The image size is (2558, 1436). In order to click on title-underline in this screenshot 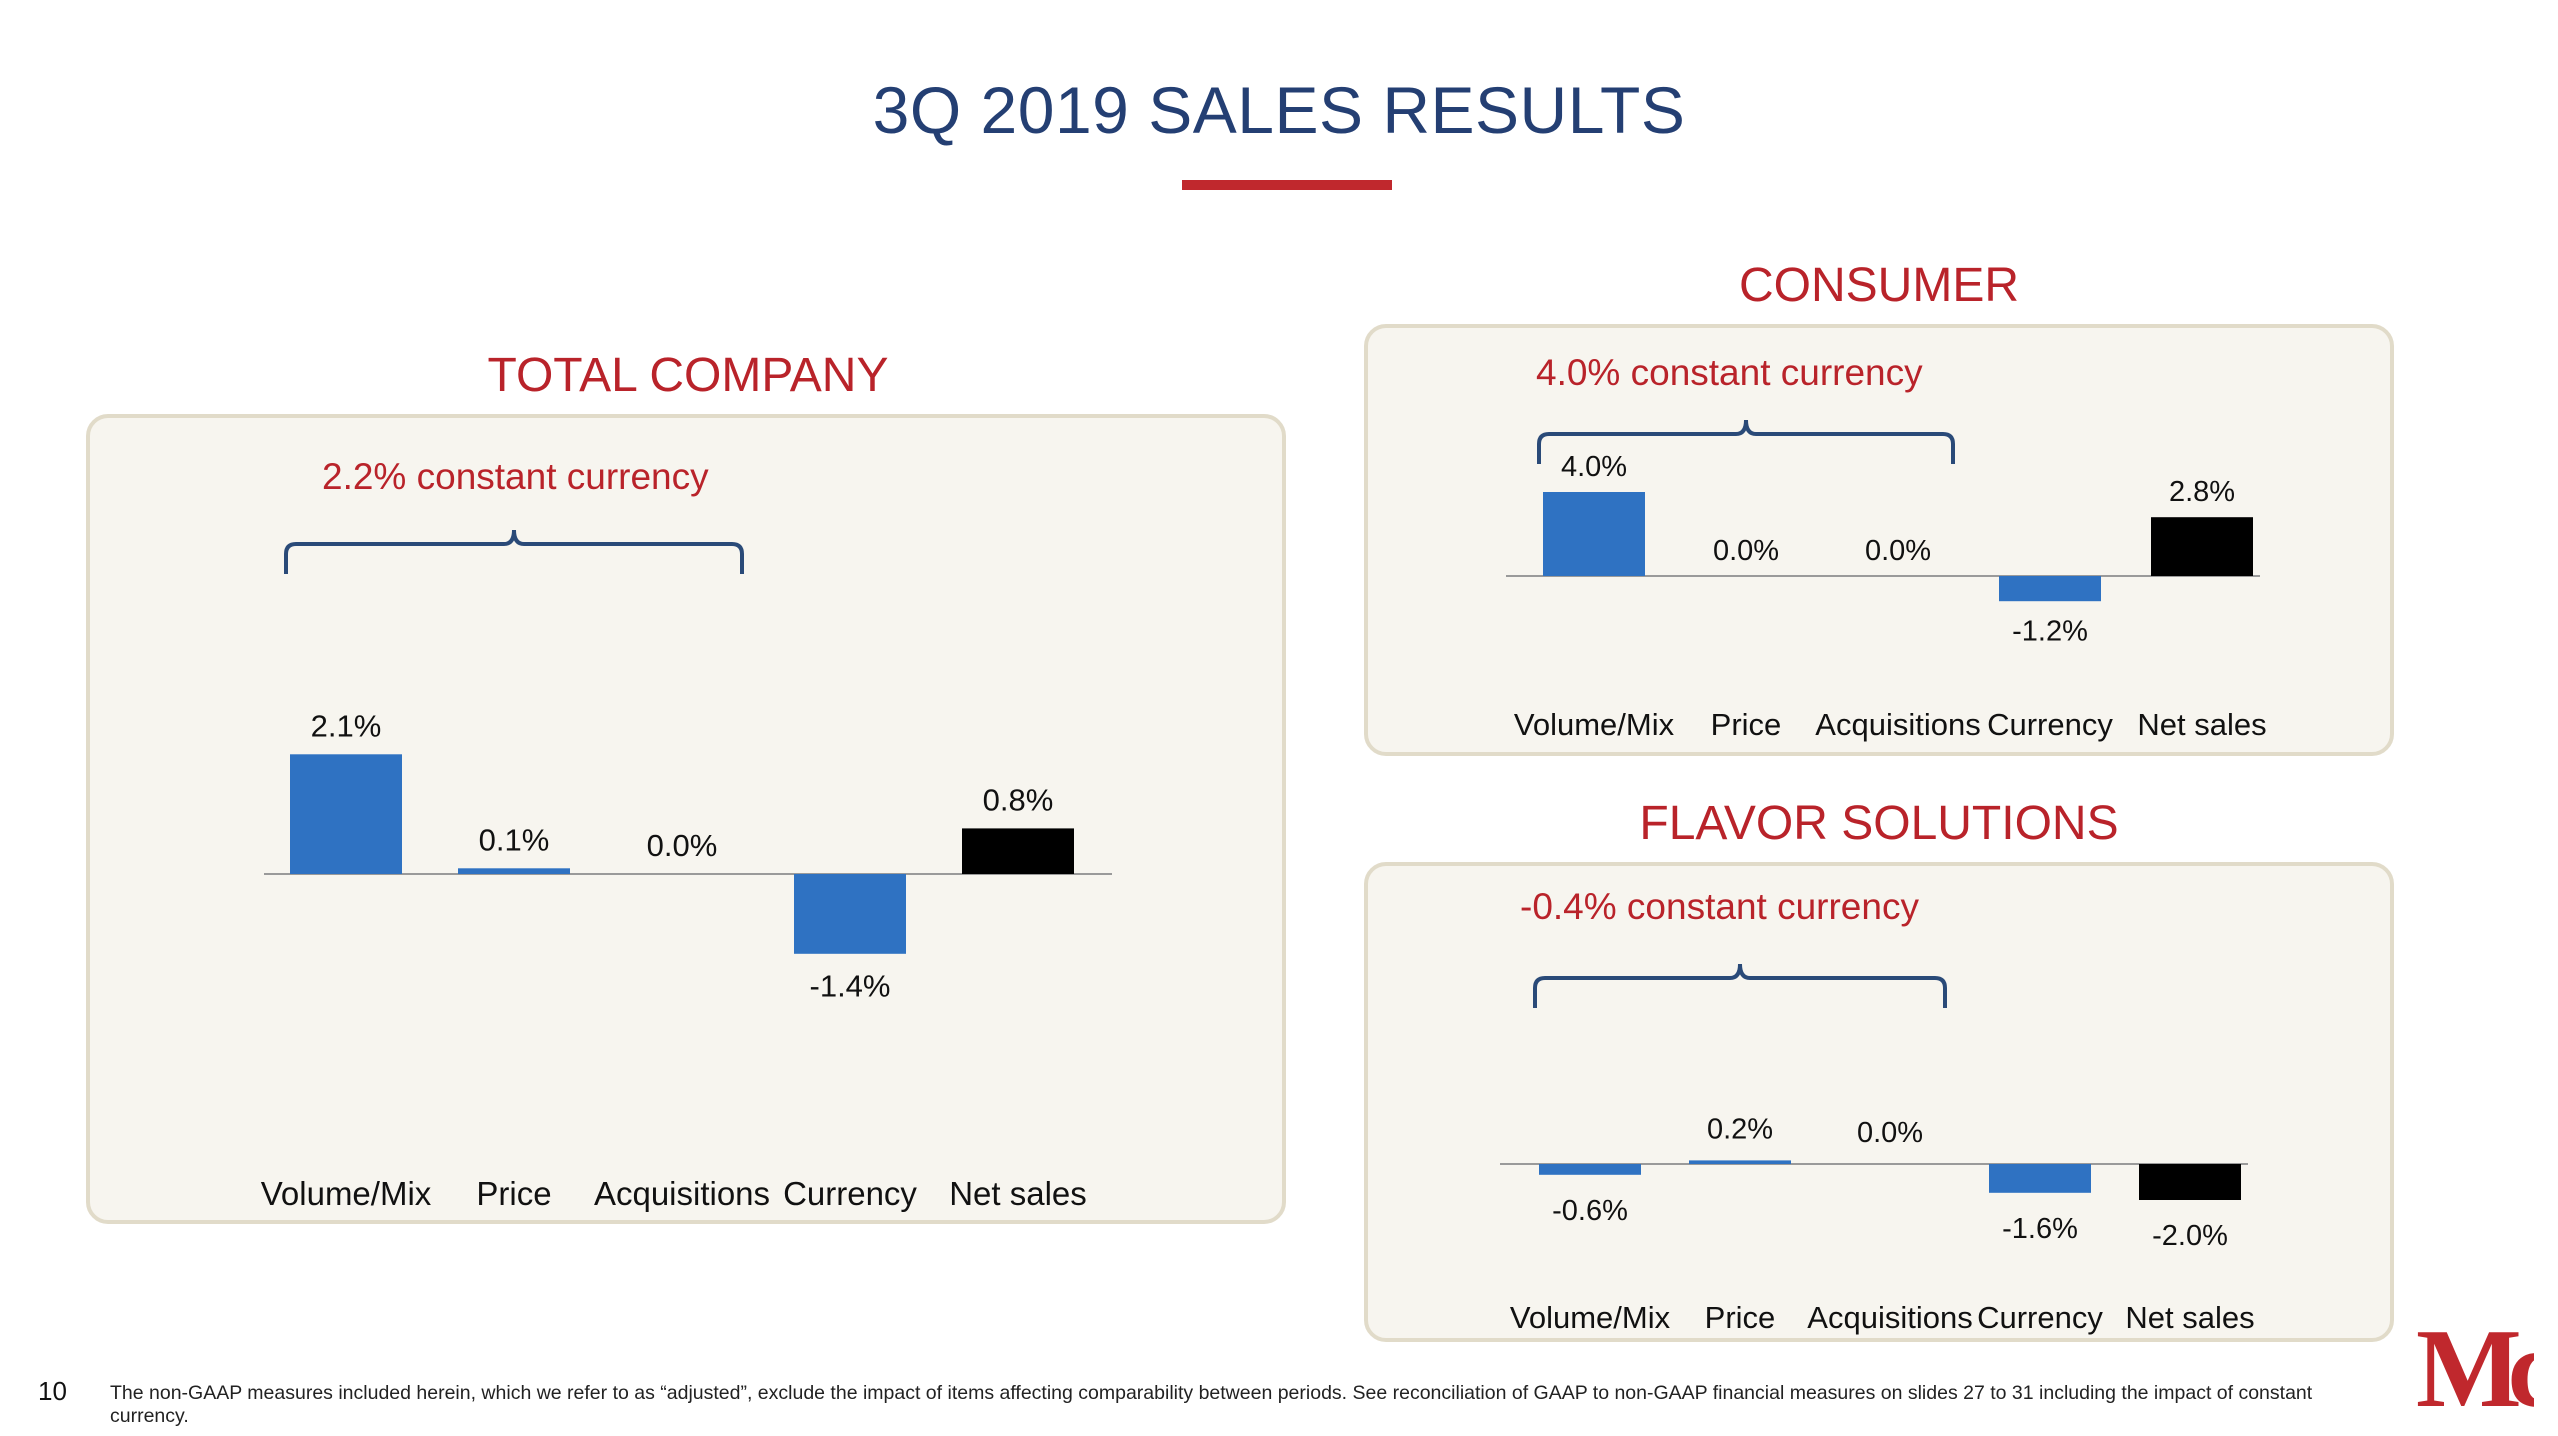, I will do `click(1287, 185)`.